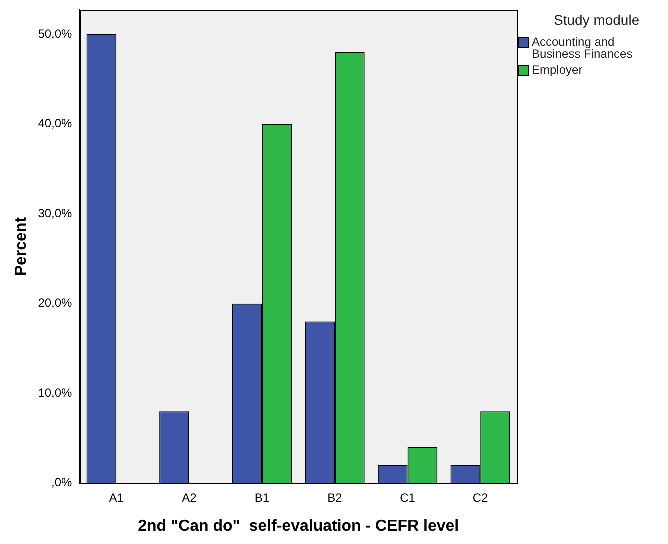 Image resolution: width=668 pixels, height=544 pixels. I want to click on y-tick-label: 20,0%, so click(55, 303).